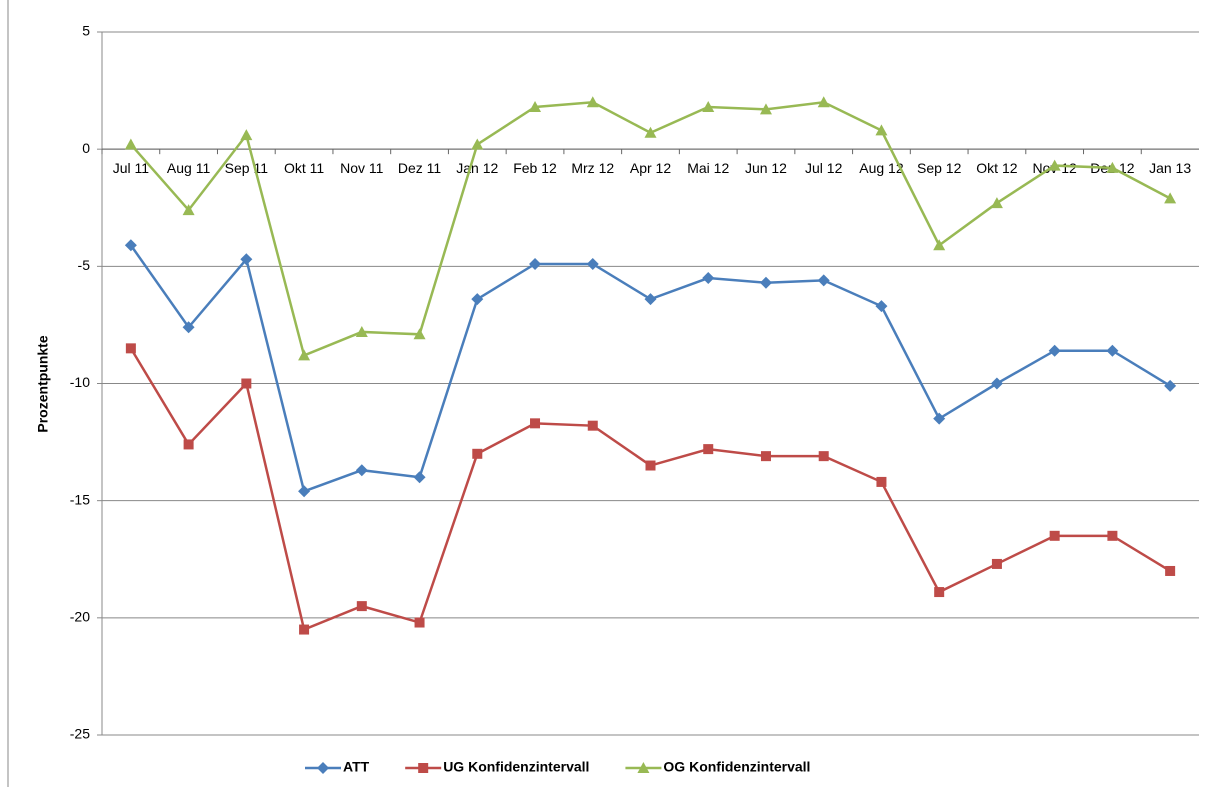  Describe the element at coordinates (592, 168) in the screenshot. I see `x-tick-label: Mrz 12` at that location.